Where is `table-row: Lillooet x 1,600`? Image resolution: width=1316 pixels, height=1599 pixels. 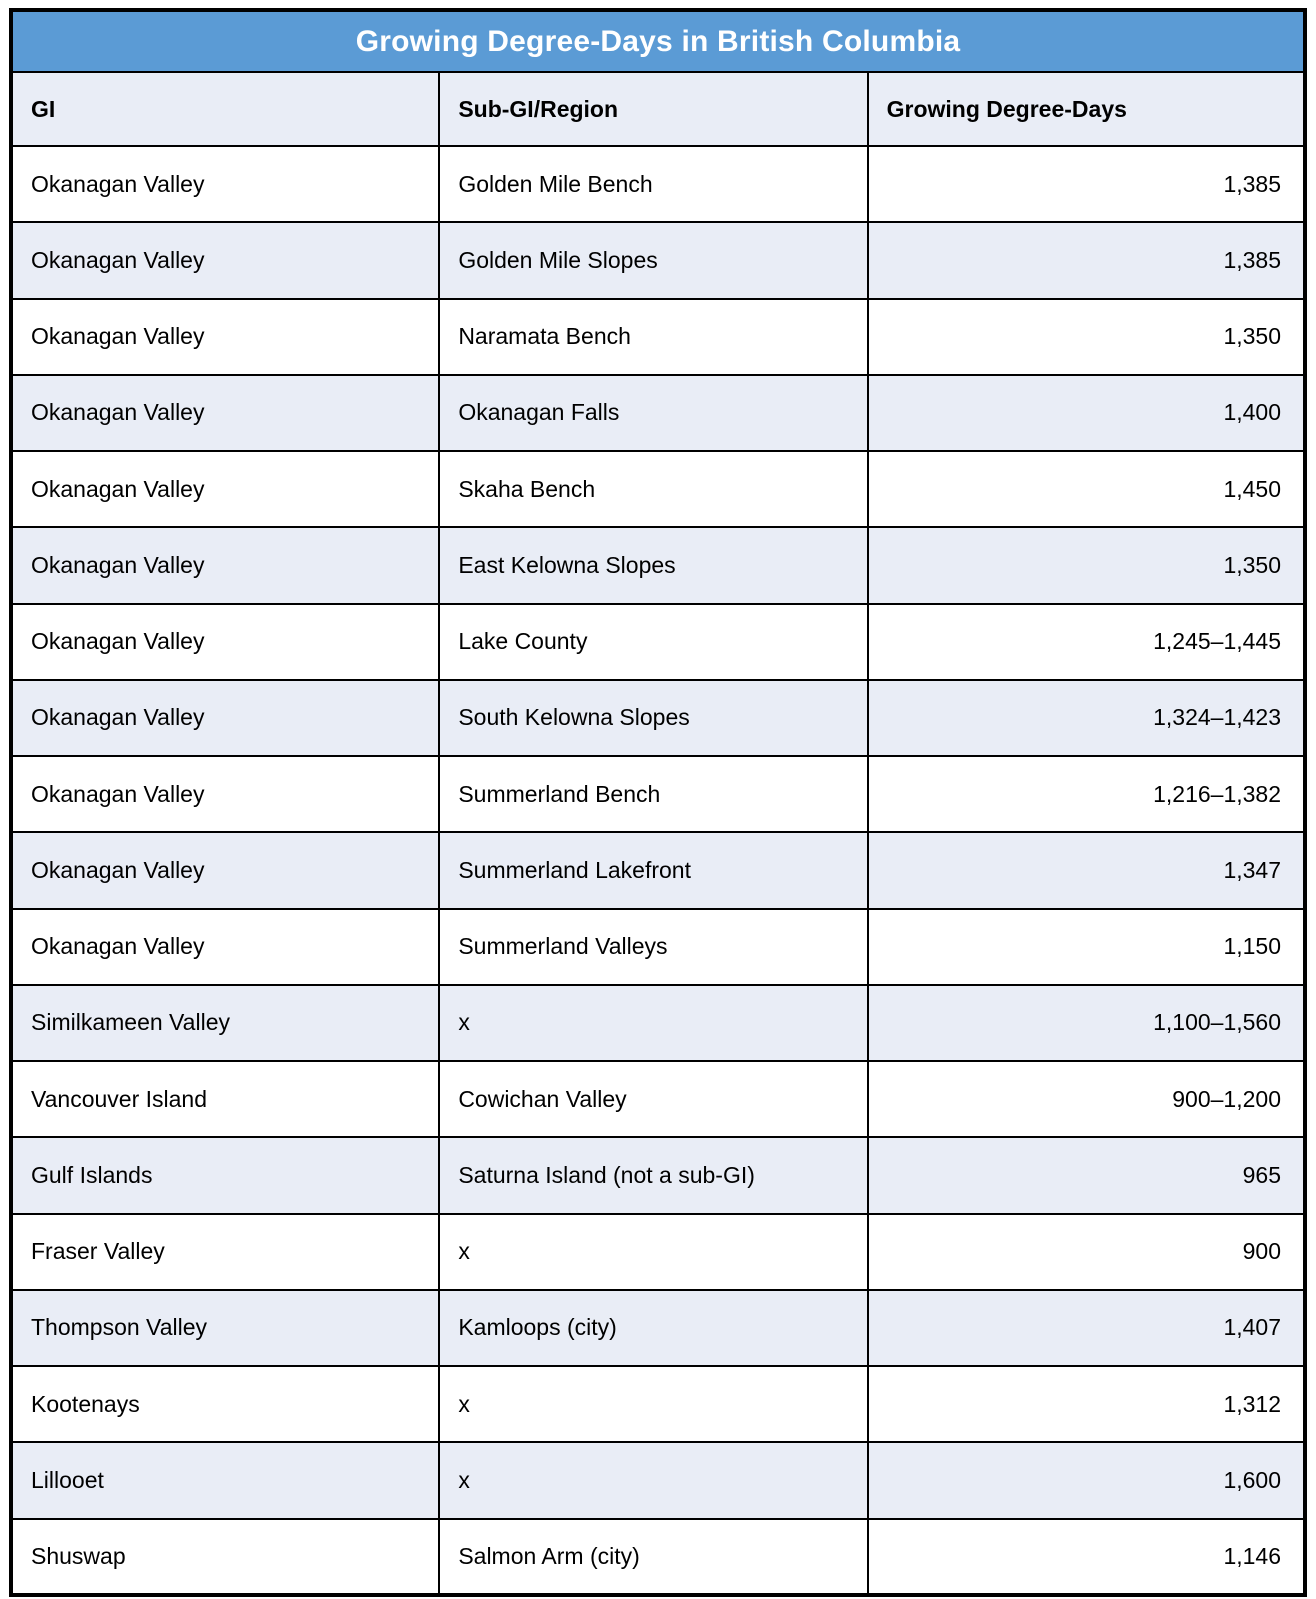 table-row: Lillooet x 1,600 is located at coordinates (658, 1480).